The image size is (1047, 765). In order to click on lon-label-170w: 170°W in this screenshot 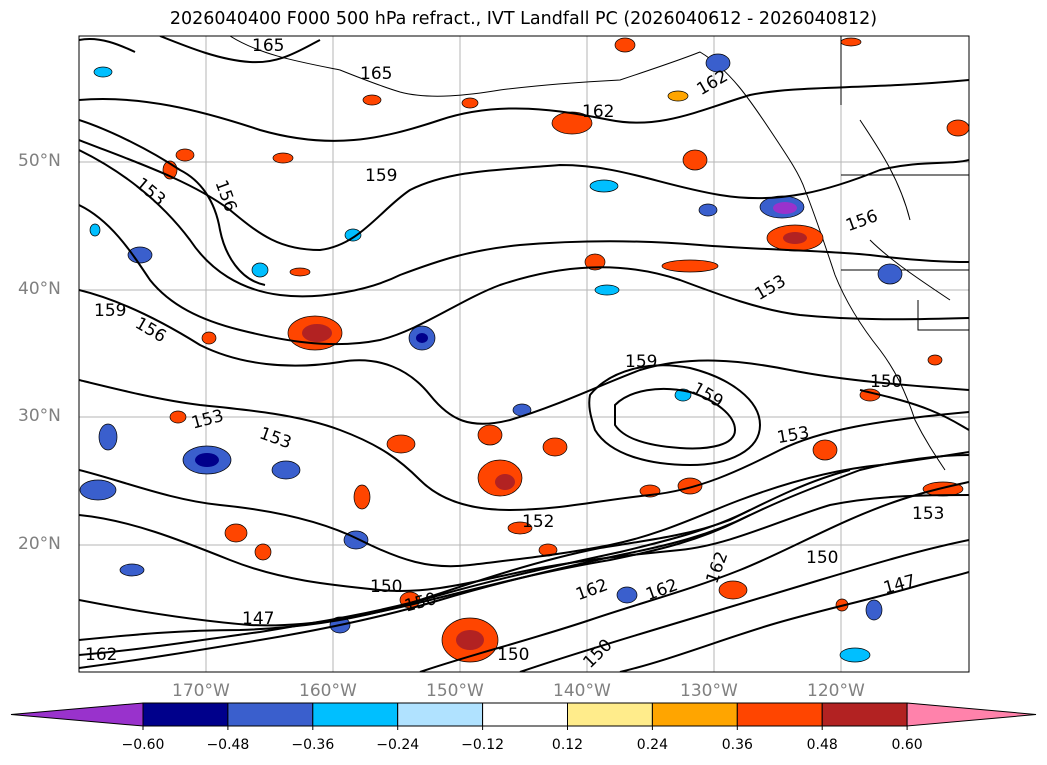, I will do `click(201, 691)`.